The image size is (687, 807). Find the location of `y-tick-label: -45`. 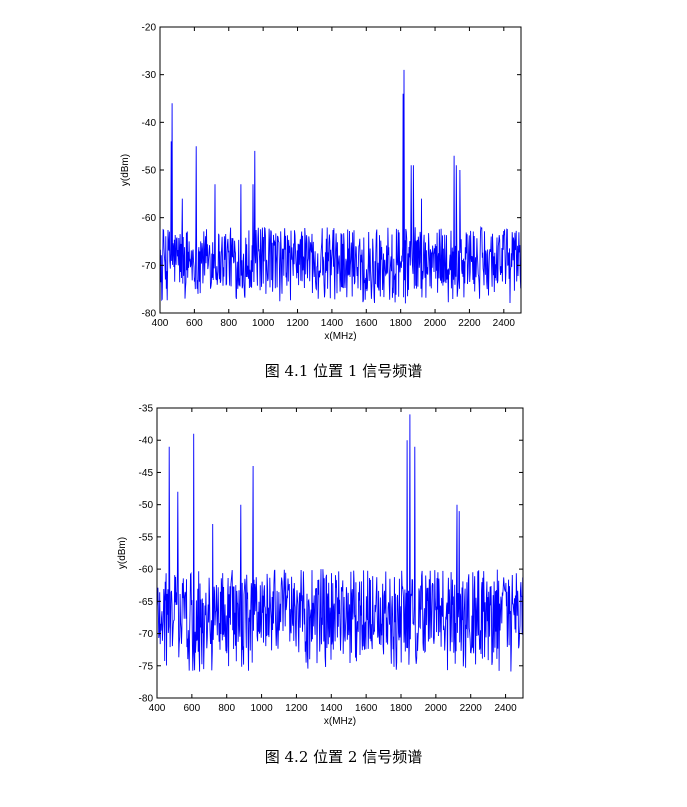

y-tick-label: -45 is located at coordinates (146, 473).